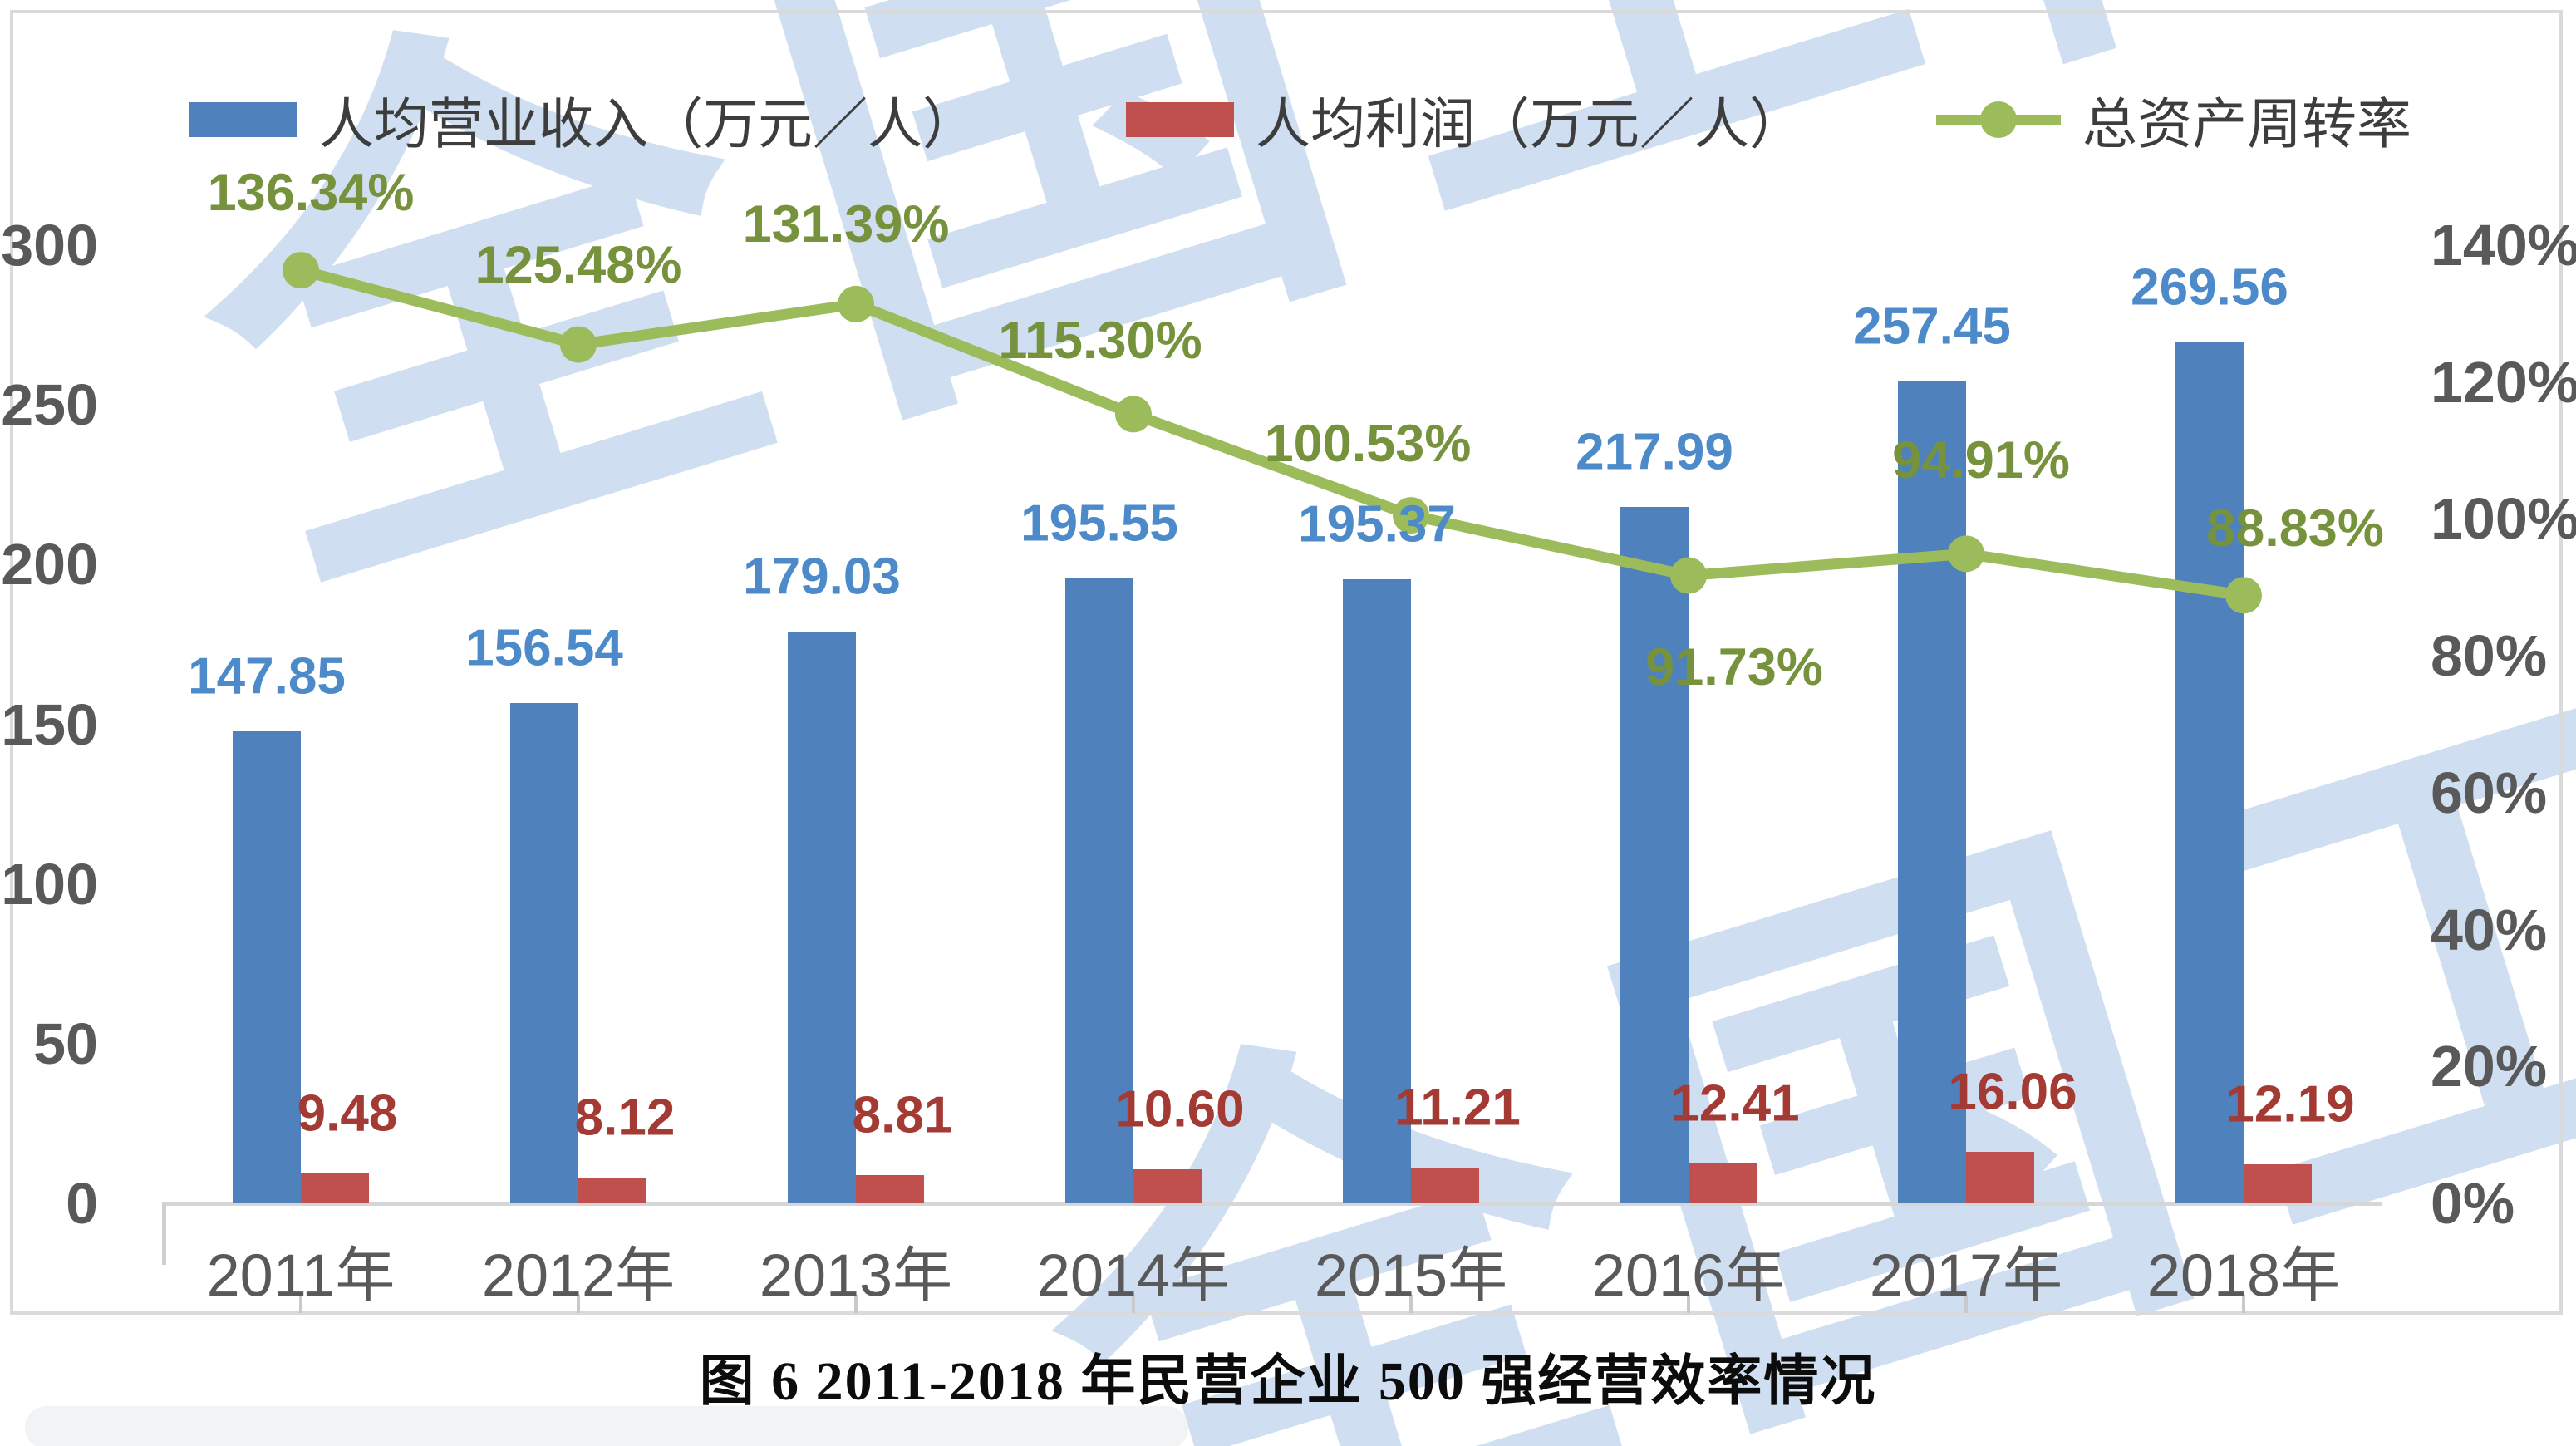  What do you see at coordinates (2246, 124) in the screenshot?
I see `legend-label-turnover: 总资产周转率` at bounding box center [2246, 124].